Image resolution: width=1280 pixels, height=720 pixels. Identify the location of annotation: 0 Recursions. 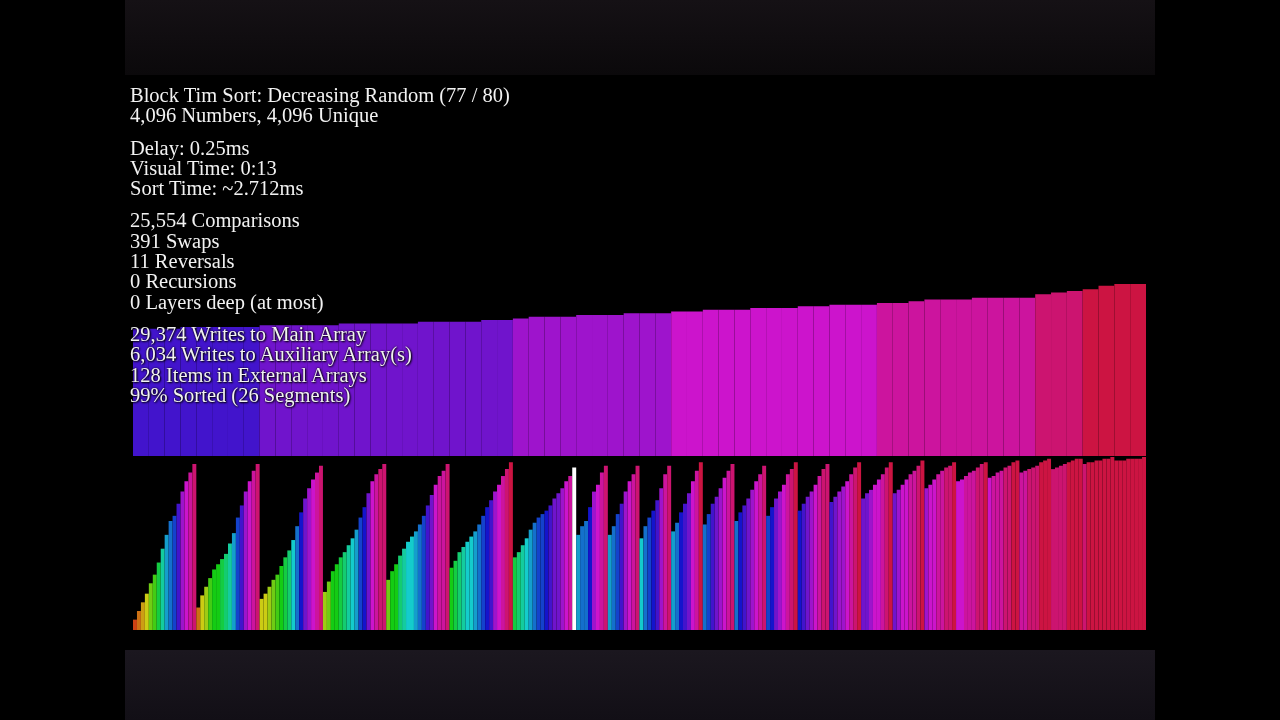
(183, 281).